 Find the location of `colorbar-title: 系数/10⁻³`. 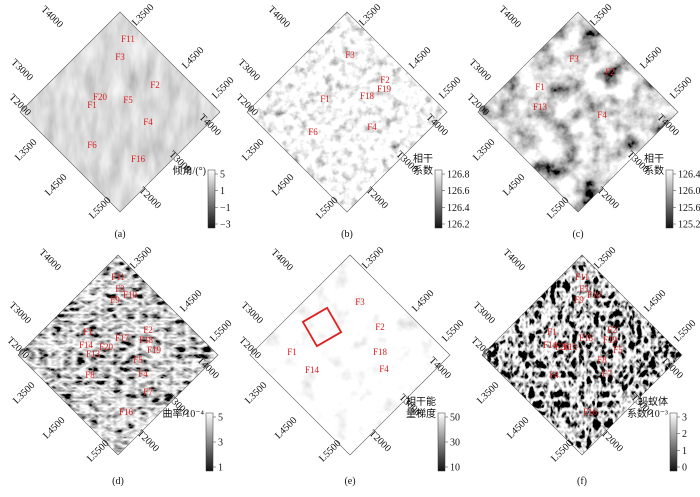

colorbar-title: 系数/10⁻³ is located at coordinates (647, 413).